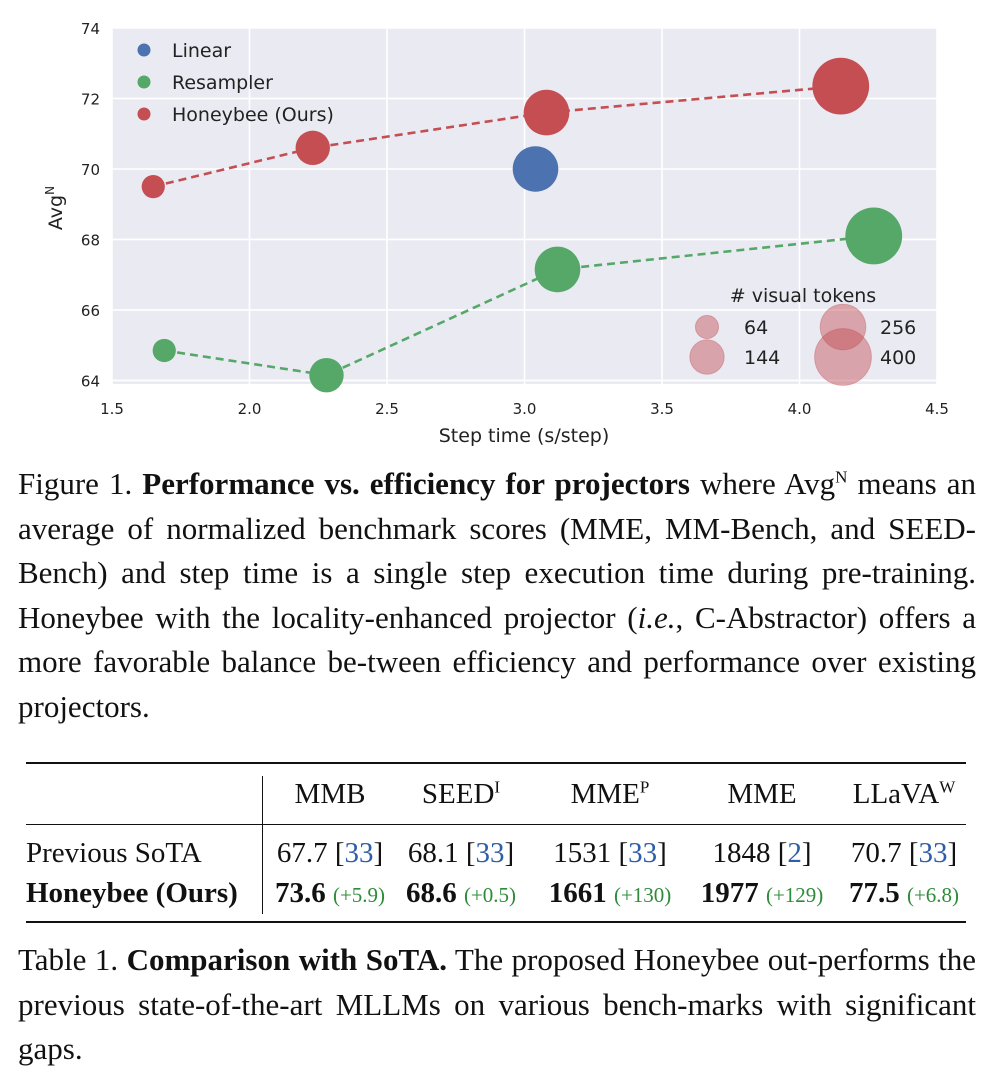 This screenshot has width=990, height=1080. Describe the element at coordinates (55, 208) in the screenshot. I see `y-axis-label: AvgN` at that location.